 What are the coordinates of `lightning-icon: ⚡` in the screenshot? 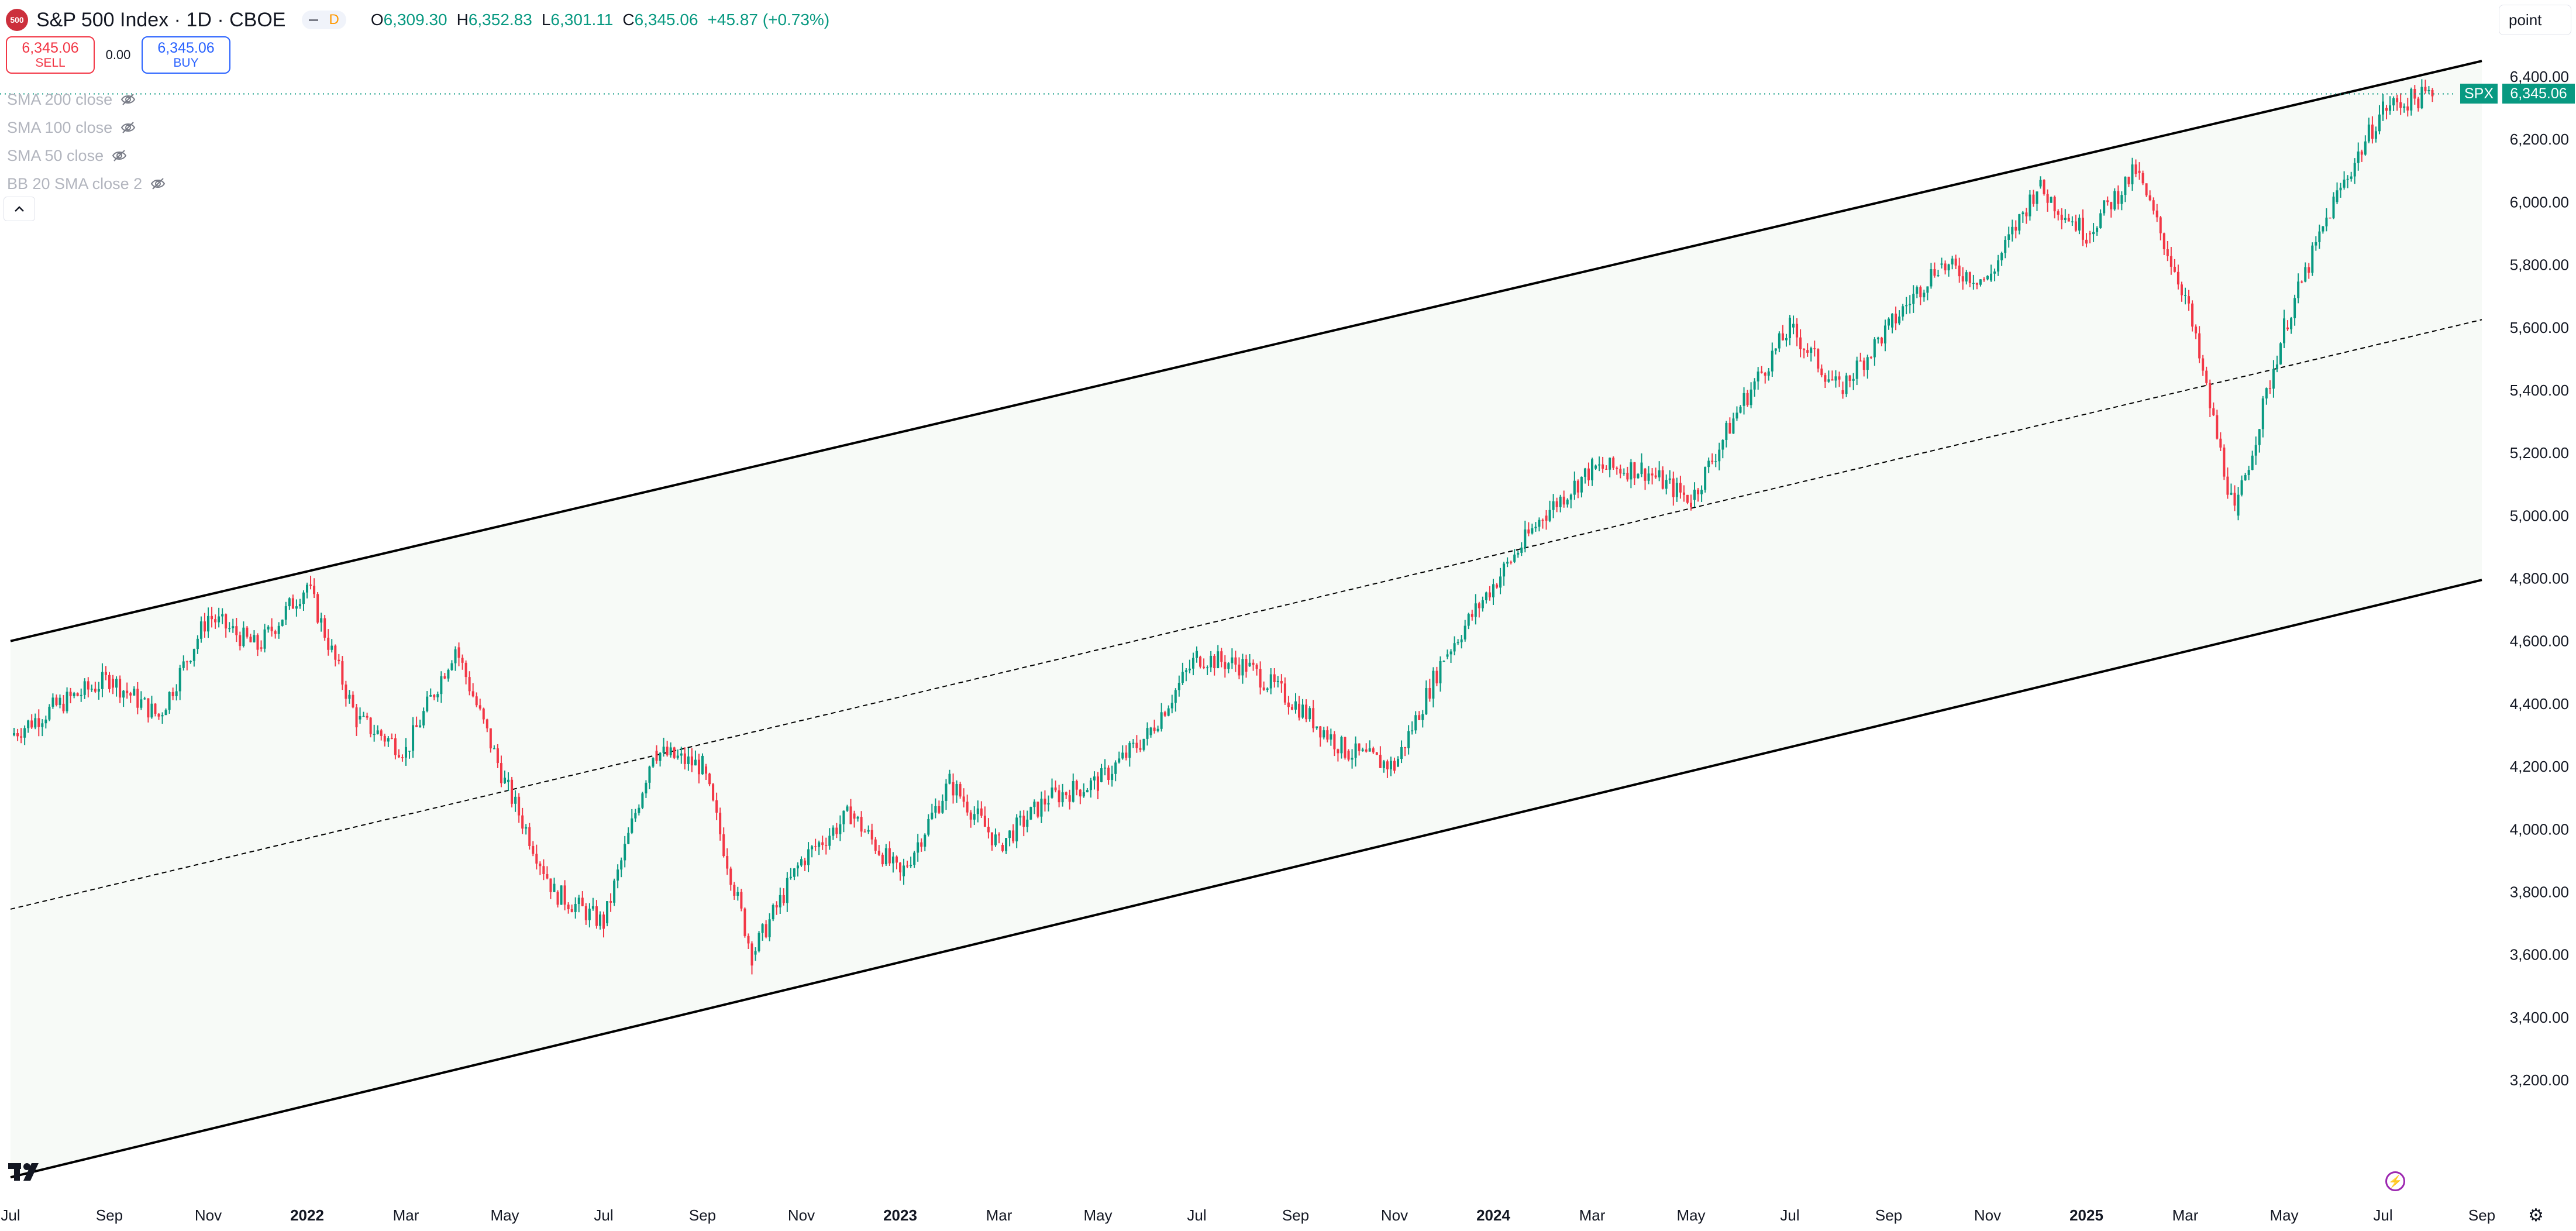 It's located at (2395, 1181).